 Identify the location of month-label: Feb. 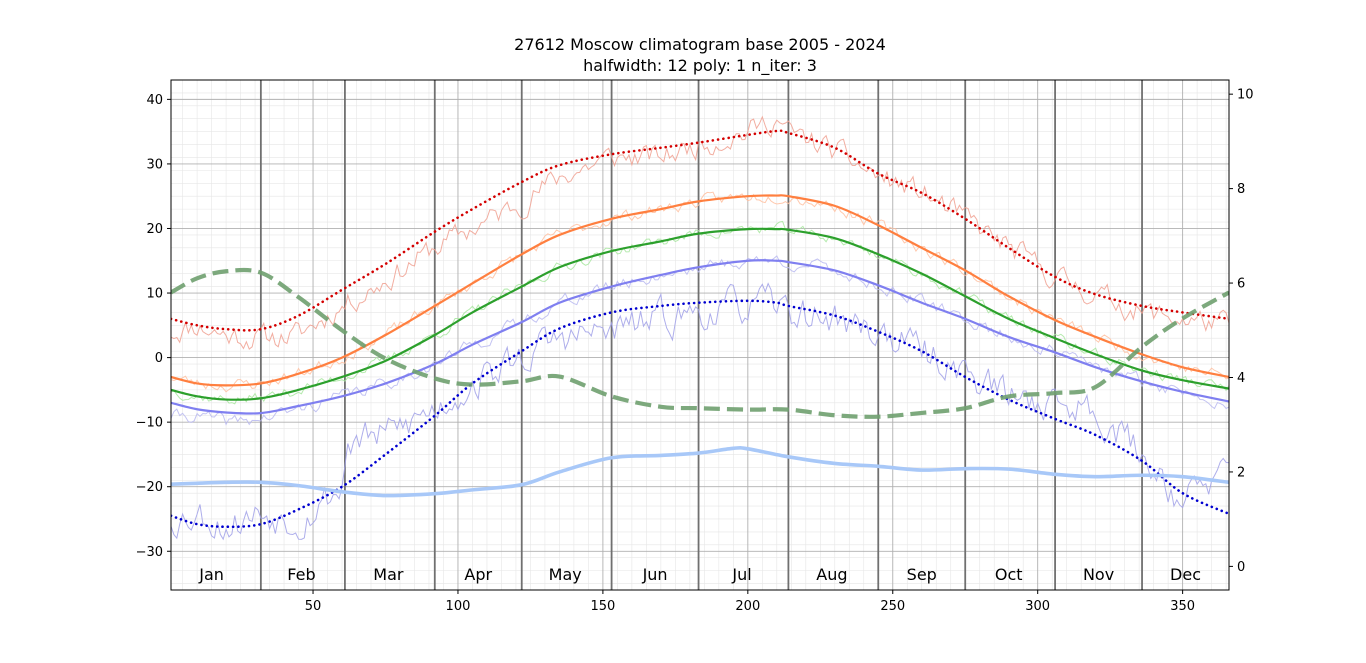
(301, 574).